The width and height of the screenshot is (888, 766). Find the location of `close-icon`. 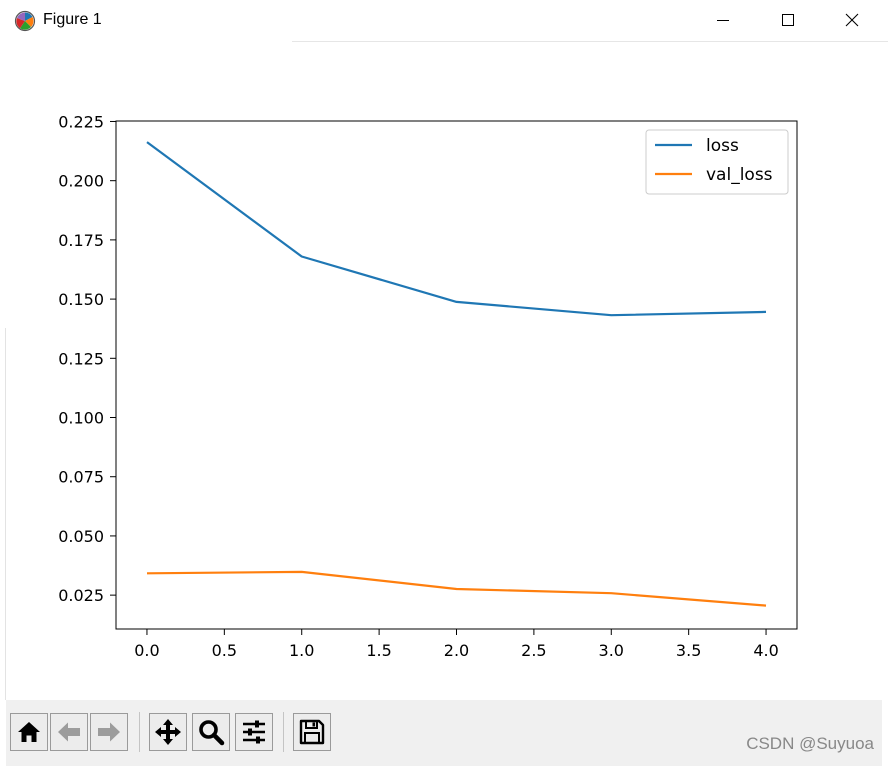

close-icon is located at coordinates (852, 20).